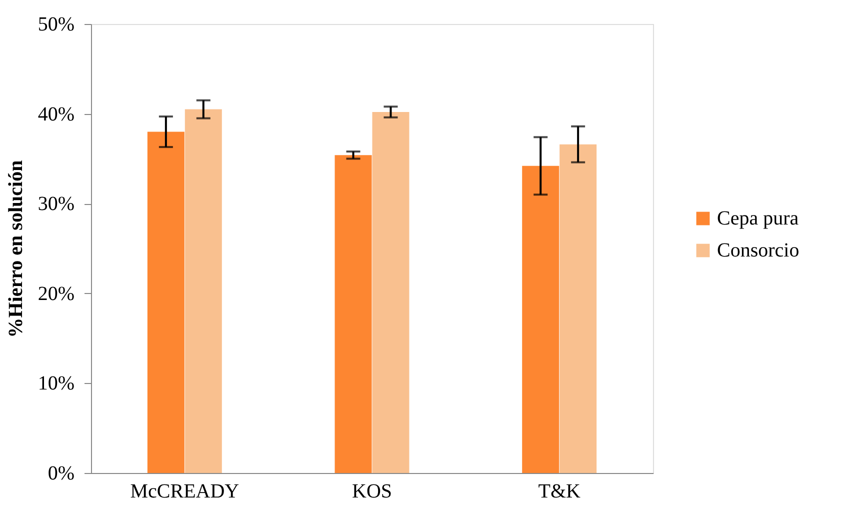  I want to click on x-tick-label: T&K, so click(559, 491).